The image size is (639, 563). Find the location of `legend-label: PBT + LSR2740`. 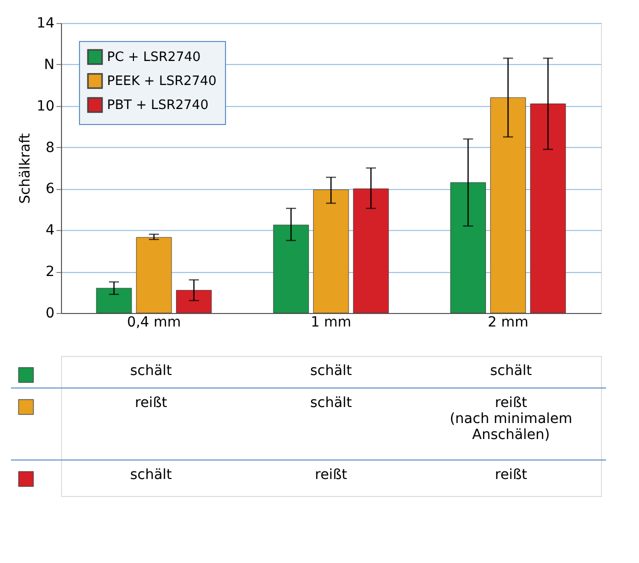

legend-label: PBT + LSR2740 is located at coordinates (157, 105).